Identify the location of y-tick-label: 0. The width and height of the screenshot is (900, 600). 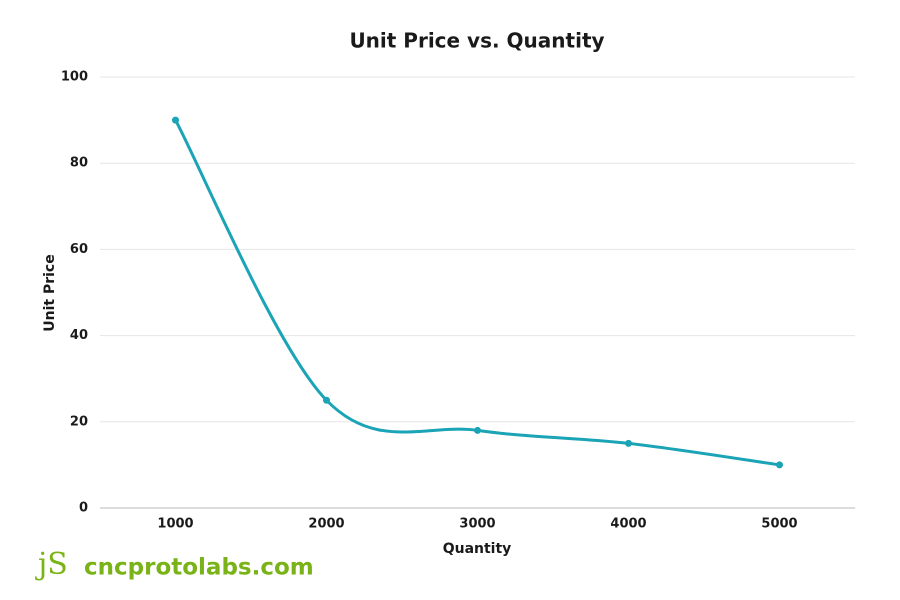
(83, 508).